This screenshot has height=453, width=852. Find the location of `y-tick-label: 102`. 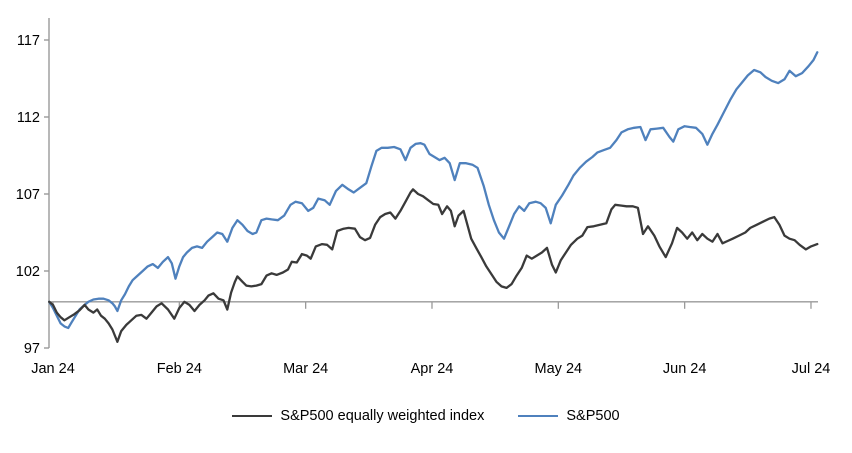

y-tick-label: 102 is located at coordinates (28, 272).